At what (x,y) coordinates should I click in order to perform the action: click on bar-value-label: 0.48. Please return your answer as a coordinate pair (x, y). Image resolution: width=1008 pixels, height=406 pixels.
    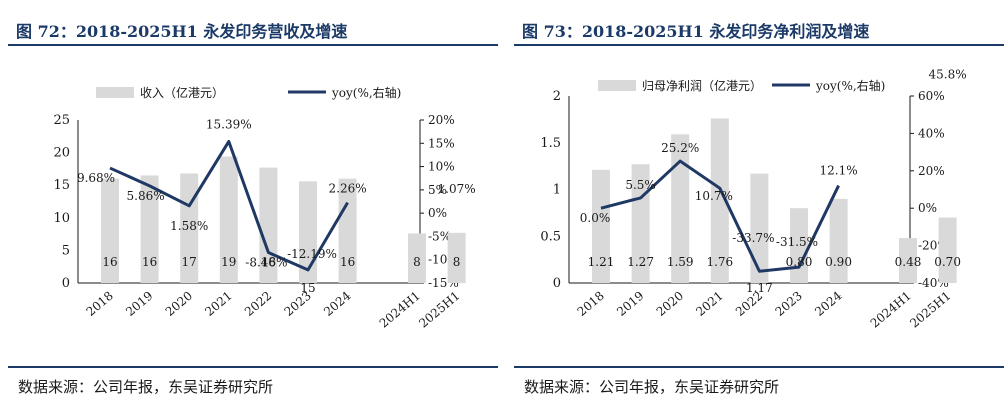
    Looking at the image, I should click on (908, 262).